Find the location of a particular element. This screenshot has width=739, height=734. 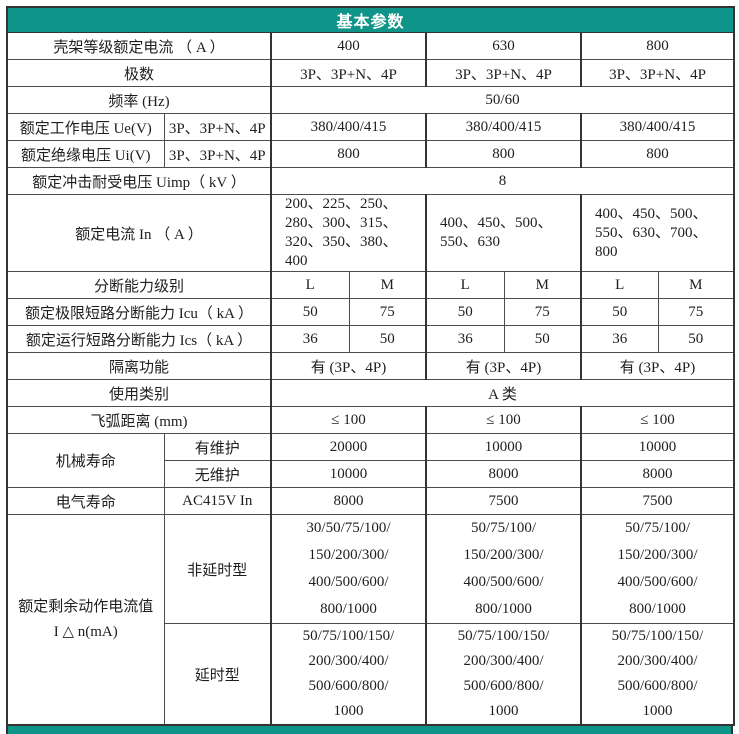

breaking-class-label: 分断能力级别 is located at coordinates (139, 285).